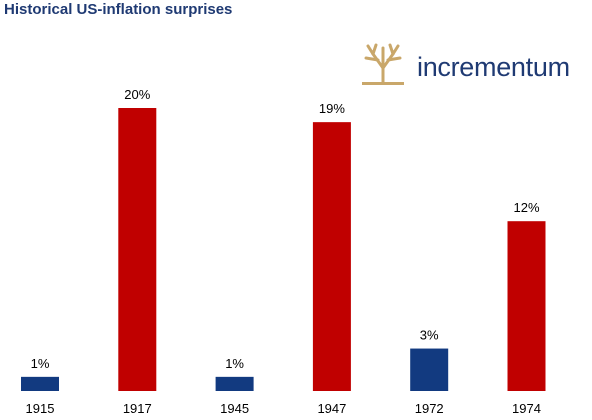 The height and width of the screenshot is (420, 592). What do you see at coordinates (40, 408) in the screenshot?
I see `x-tick-label-1915: 1915` at bounding box center [40, 408].